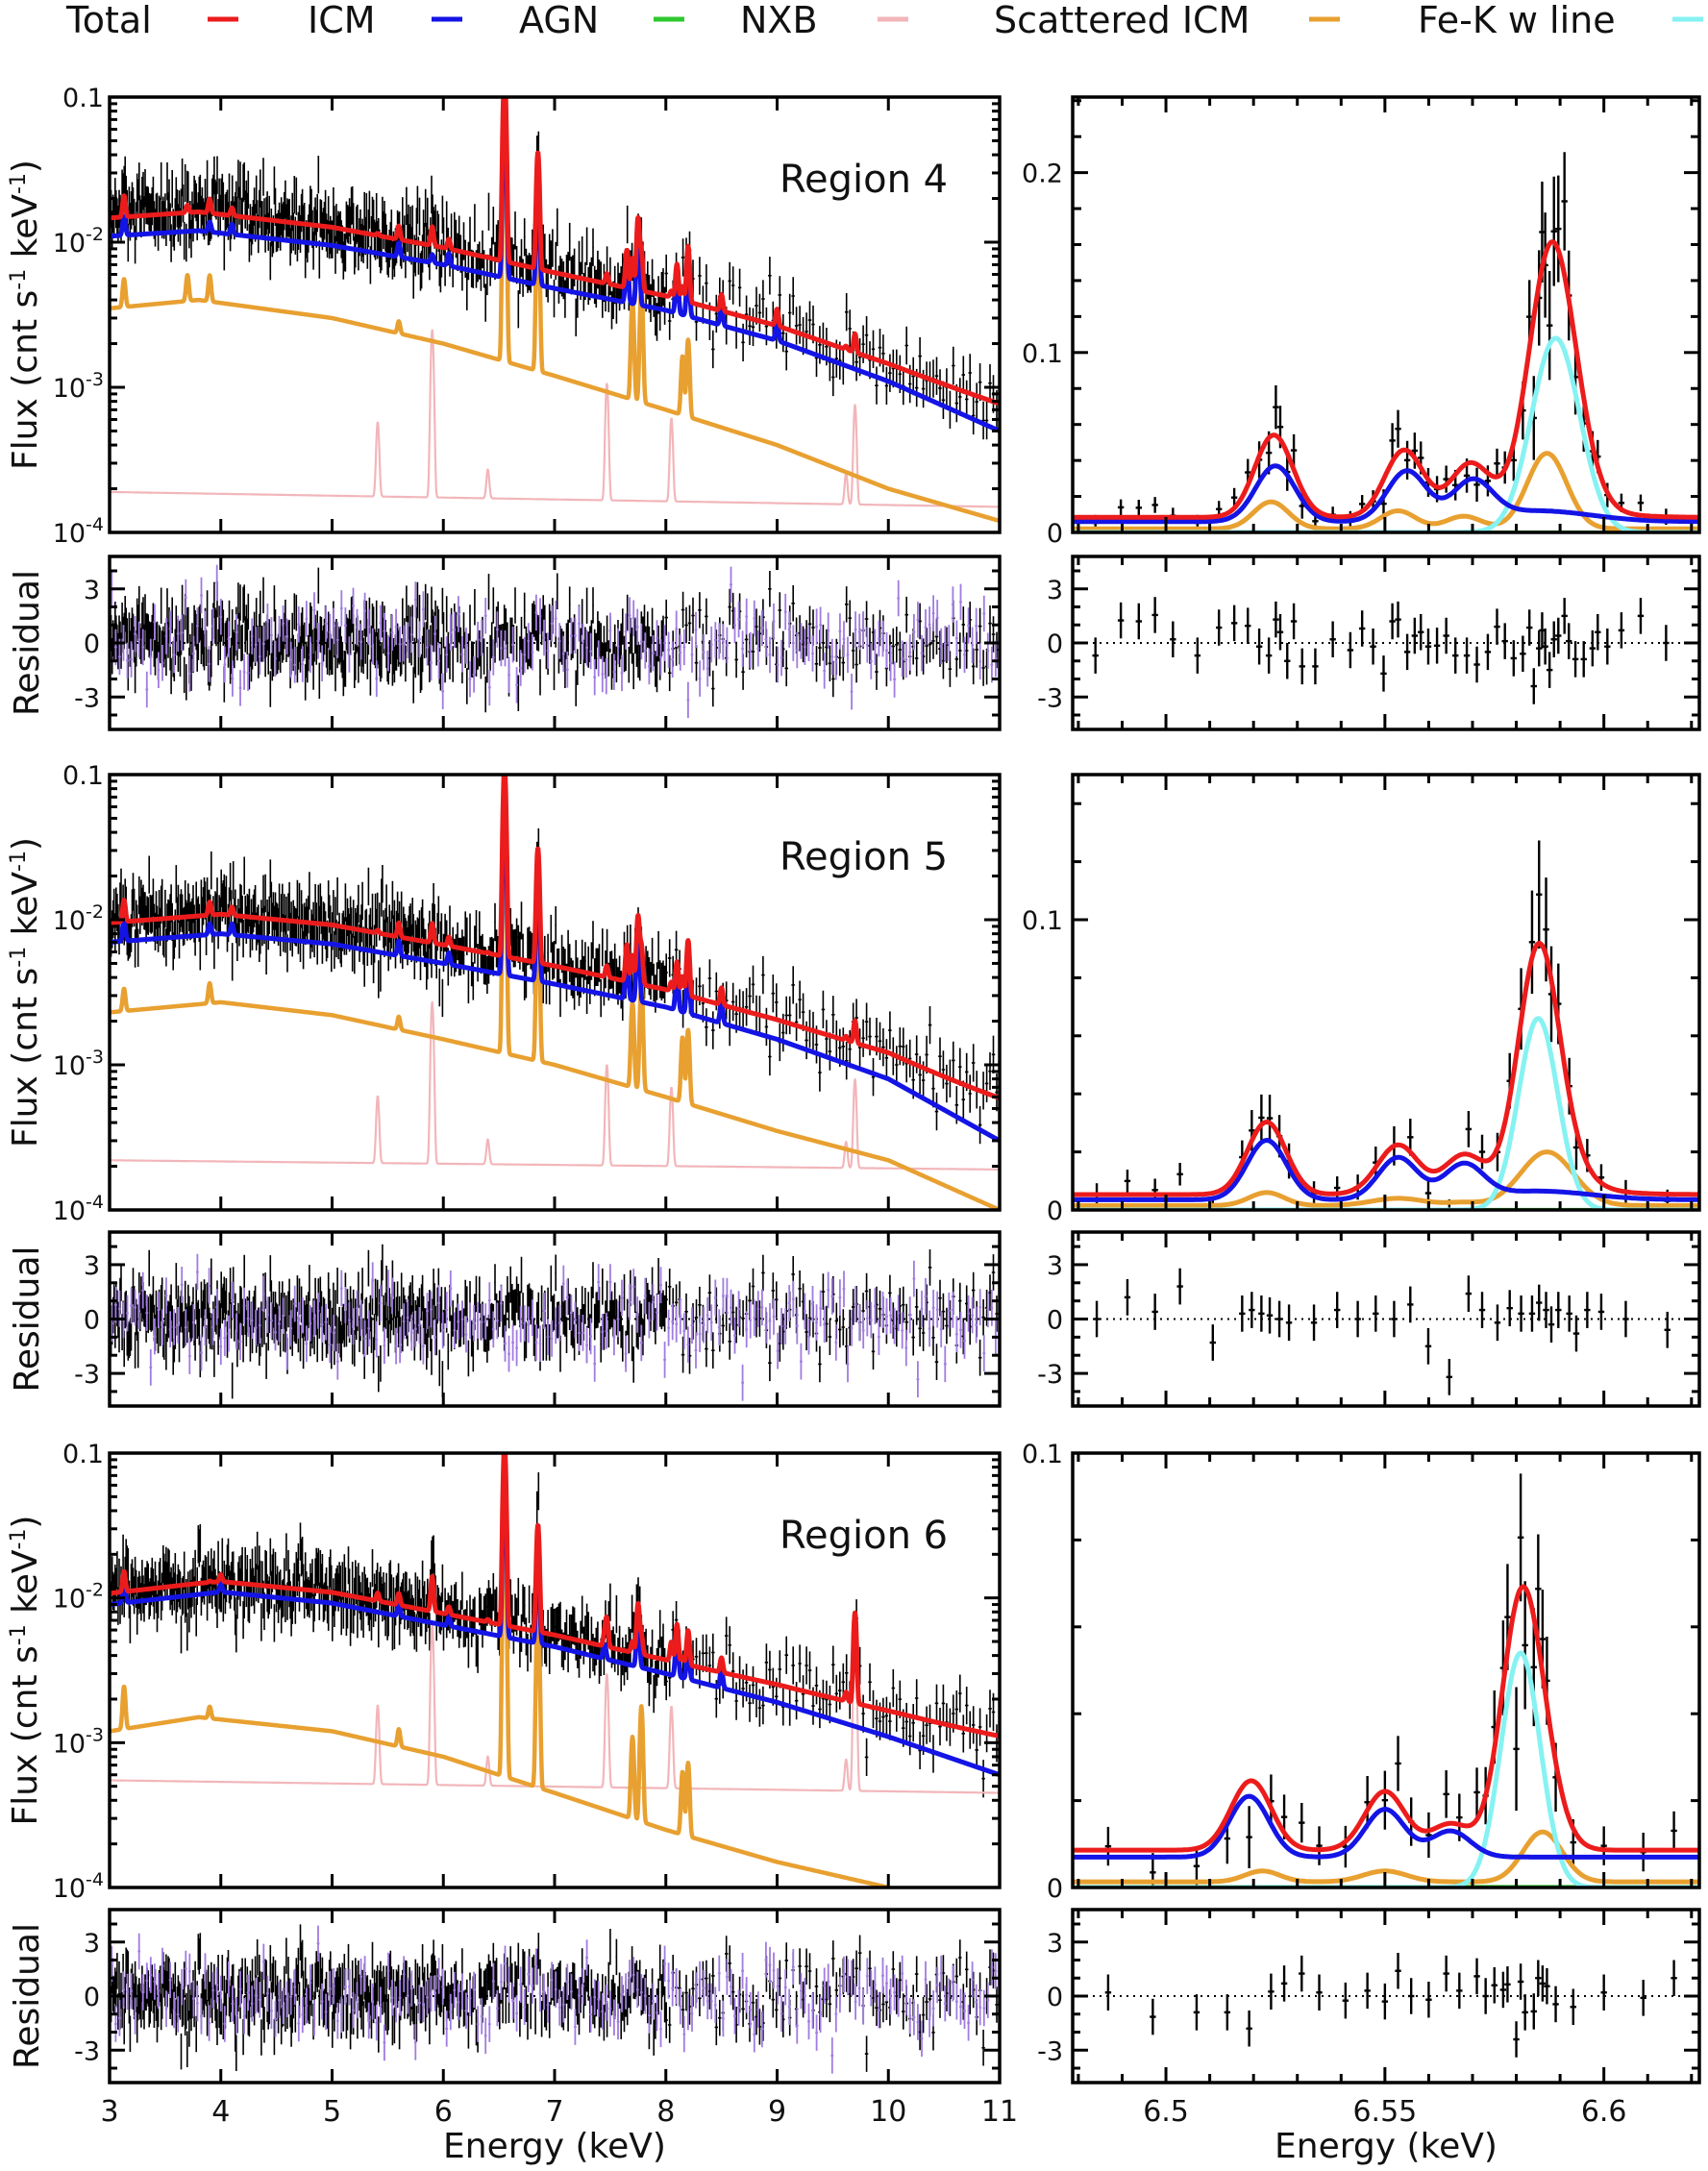  Describe the element at coordinates (554, 1999) in the screenshot. I see `residual-points-secondary` at that location.